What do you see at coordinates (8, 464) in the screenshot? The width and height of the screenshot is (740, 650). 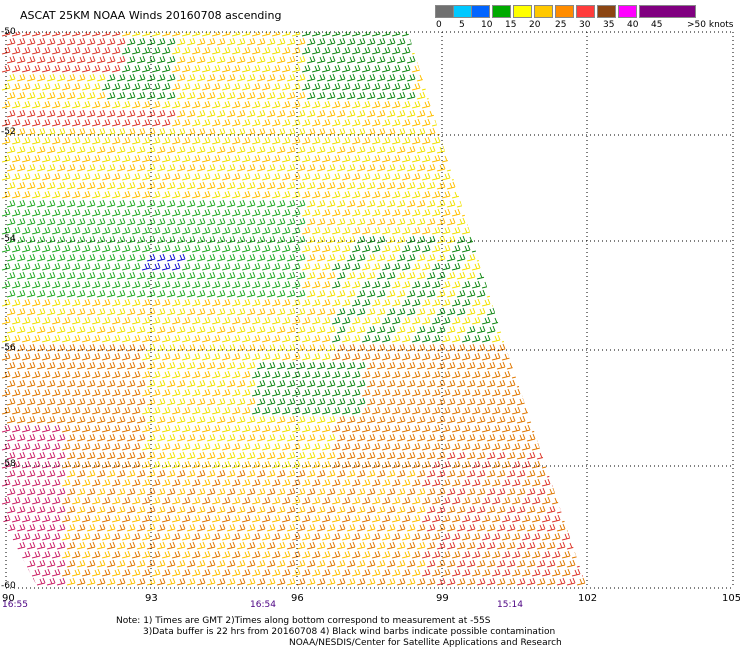 I see `lat-label-58: -58` at bounding box center [8, 464].